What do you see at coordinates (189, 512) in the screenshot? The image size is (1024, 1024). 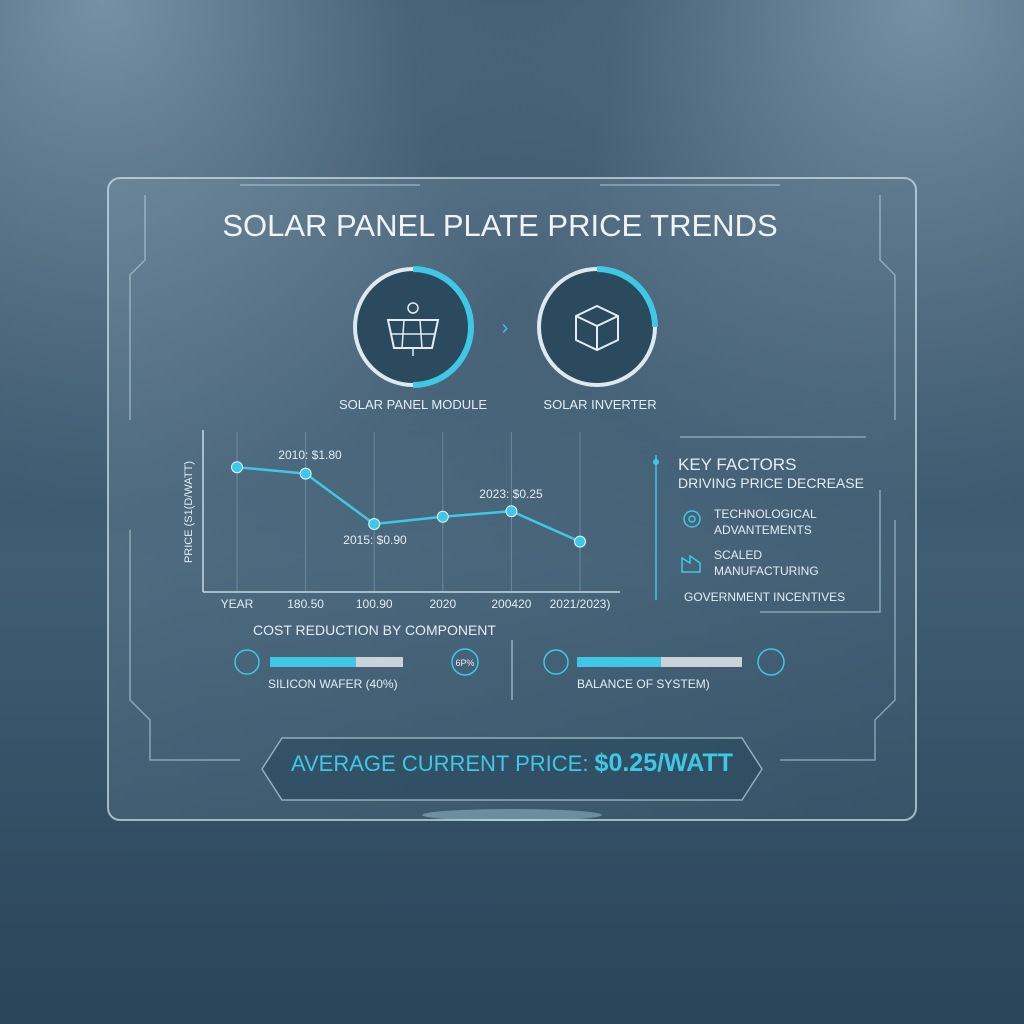 I see `y-axis-label: PRICE (S1(D/WATT)` at bounding box center [189, 512].